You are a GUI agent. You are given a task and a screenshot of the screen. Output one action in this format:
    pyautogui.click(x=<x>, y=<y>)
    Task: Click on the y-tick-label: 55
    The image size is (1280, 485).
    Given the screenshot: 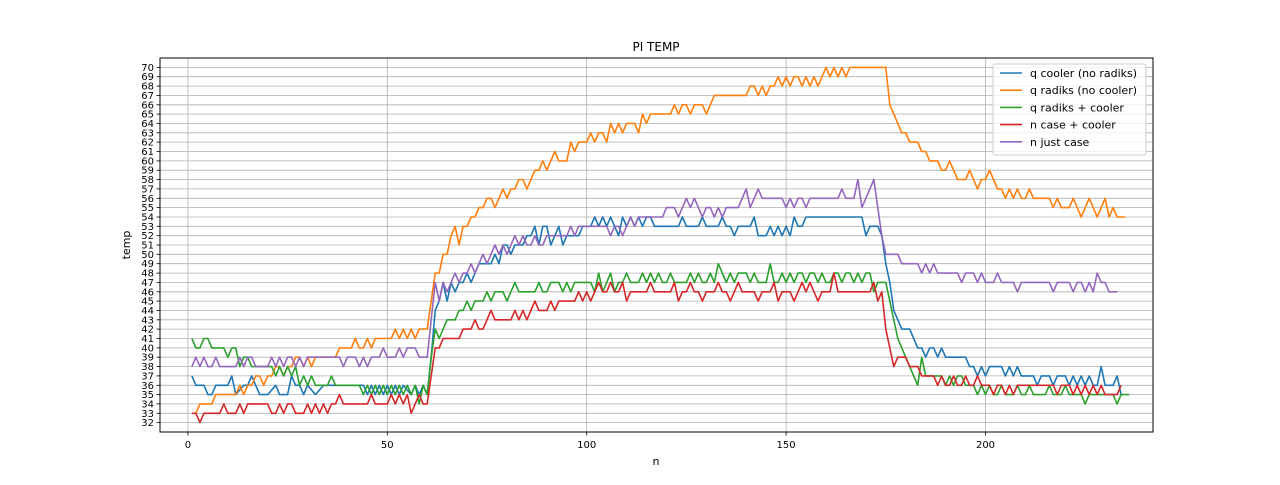 What is the action you would take?
    pyautogui.click(x=147, y=208)
    